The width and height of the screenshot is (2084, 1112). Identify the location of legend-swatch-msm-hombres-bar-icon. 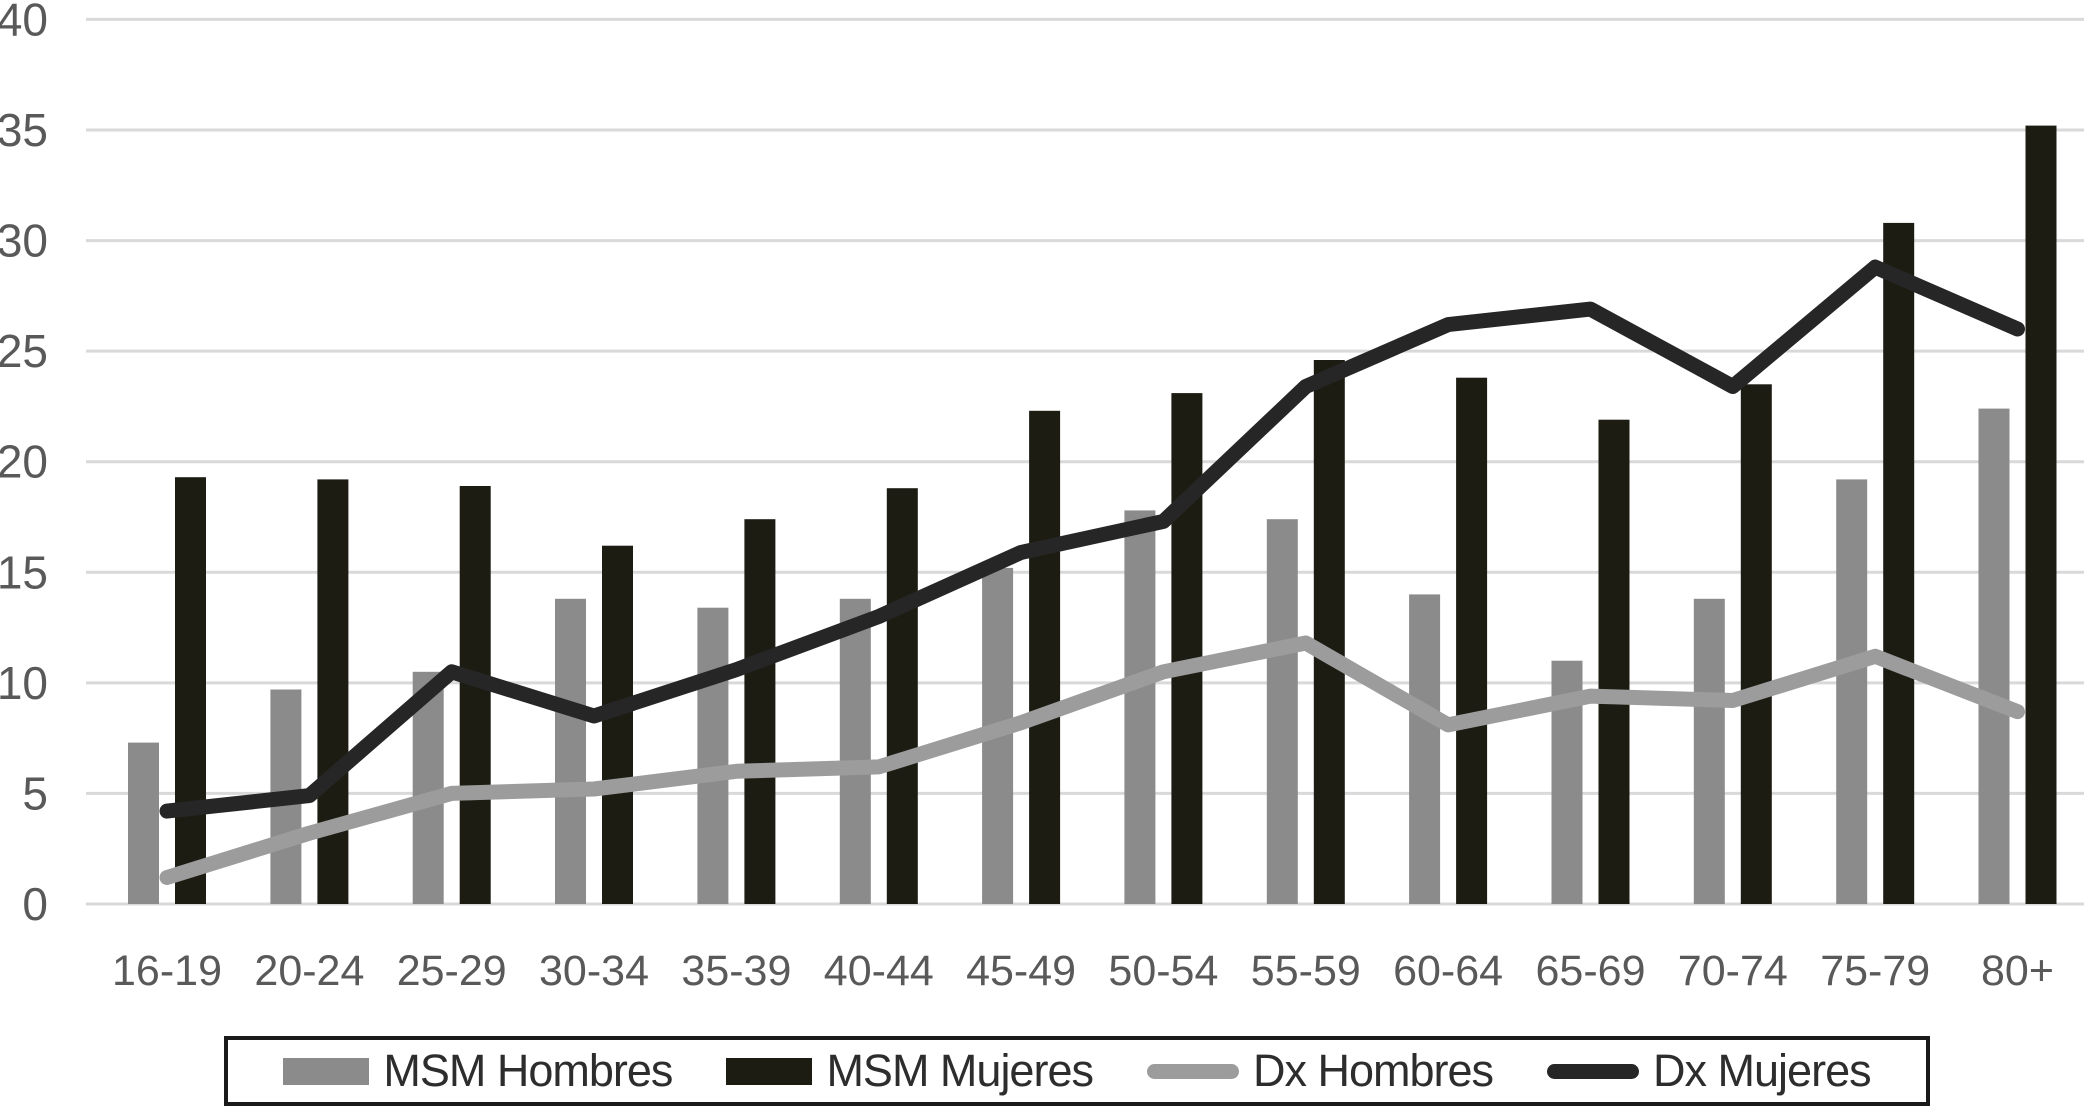
(326, 1071).